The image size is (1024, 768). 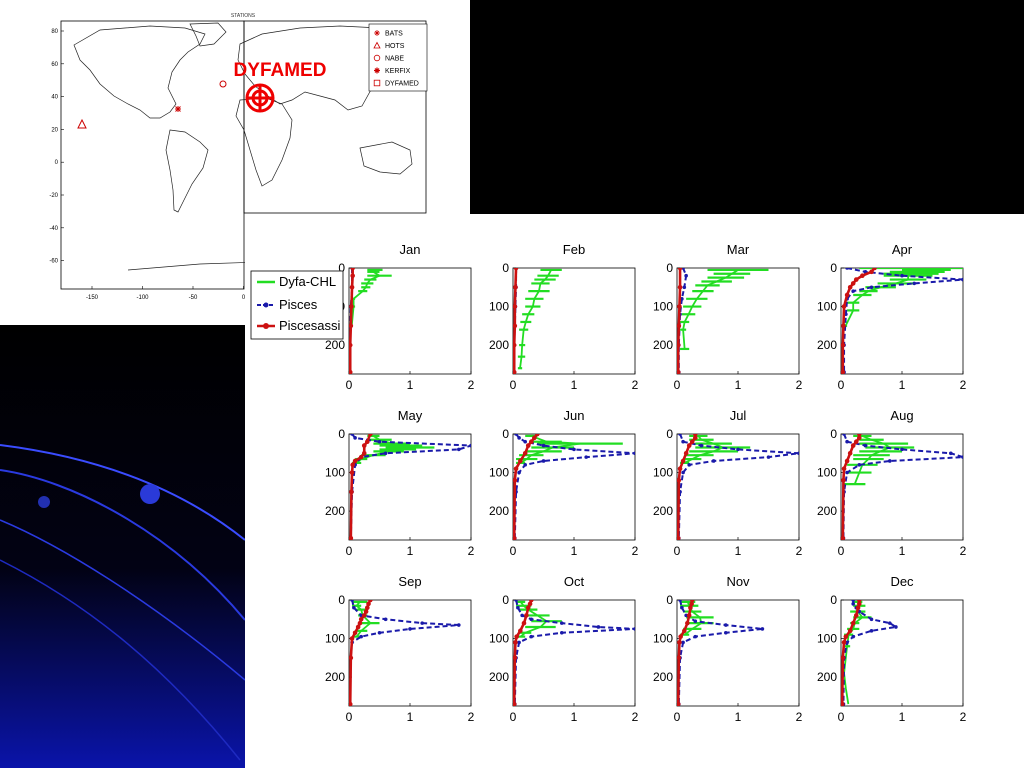 I want to click on map-legend-label: HOTS, so click(x=395, y=46).